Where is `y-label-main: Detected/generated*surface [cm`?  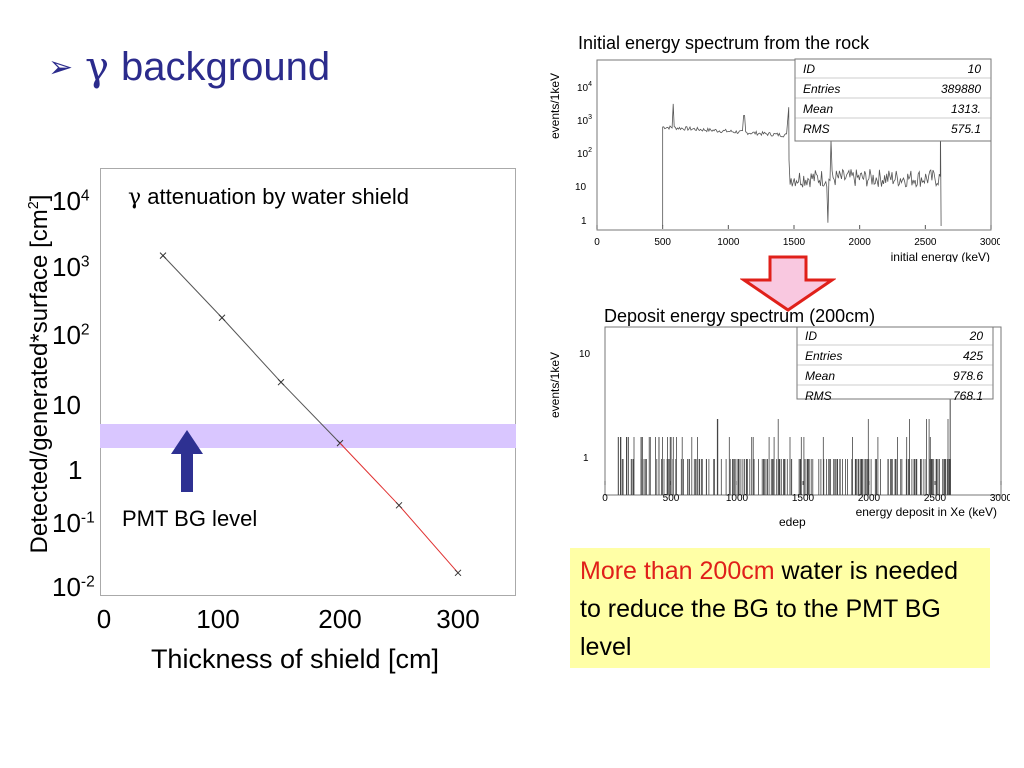 y-label-main: Detected/generated*surface [cm is located at coordinates (39, 381).